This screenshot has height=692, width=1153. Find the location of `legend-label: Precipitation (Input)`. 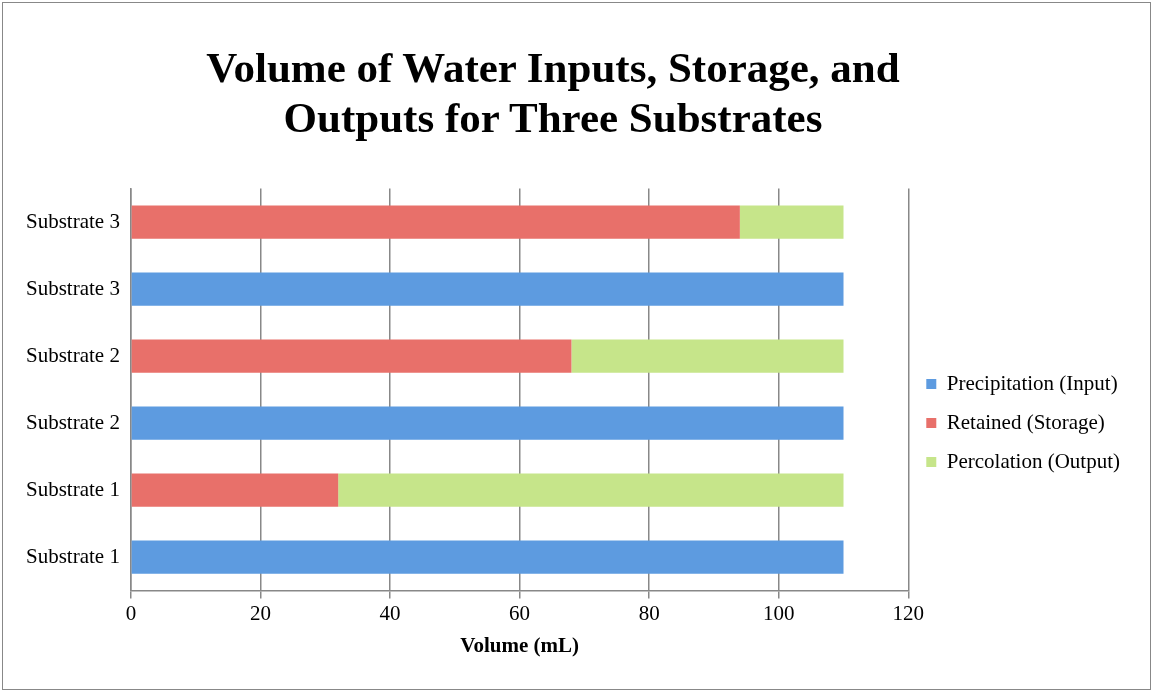

legend-label: Precipitation (Input) is located at coordinates (1032, 382).